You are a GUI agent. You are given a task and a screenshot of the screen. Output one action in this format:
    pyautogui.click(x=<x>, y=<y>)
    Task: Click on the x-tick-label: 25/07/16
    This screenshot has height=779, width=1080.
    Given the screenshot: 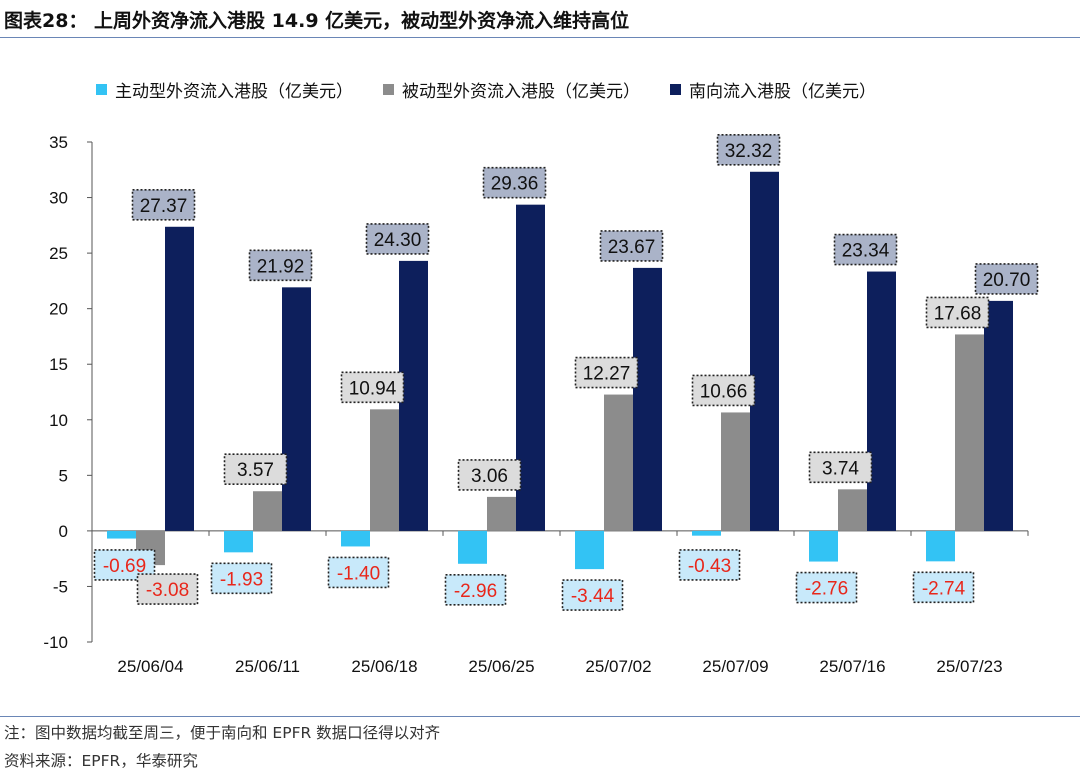 What is the action you would take?
    pyautogui.click(x=852, y=666)
    